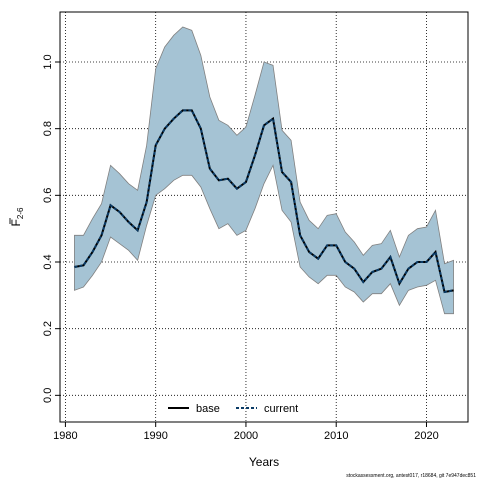 The height and width of the screenshot is (480, 480). Describe the element at coordinates (426, 436) in the screenshot. I see `x-tick-label: 2020` at that location.